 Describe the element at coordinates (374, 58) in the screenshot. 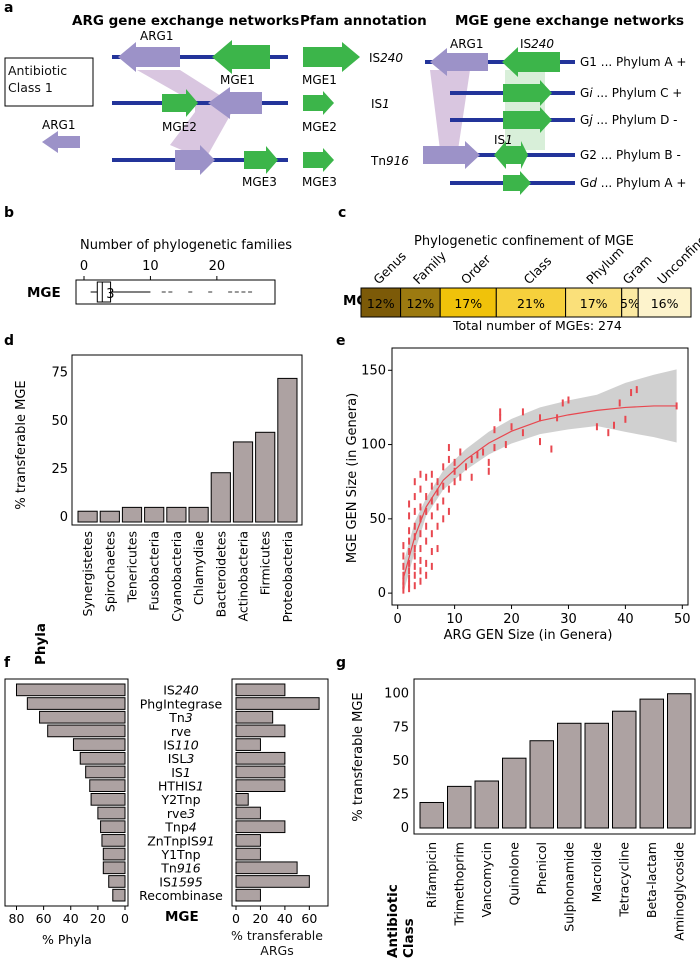

I see `annotation-is240-prefix: IS` at that location.